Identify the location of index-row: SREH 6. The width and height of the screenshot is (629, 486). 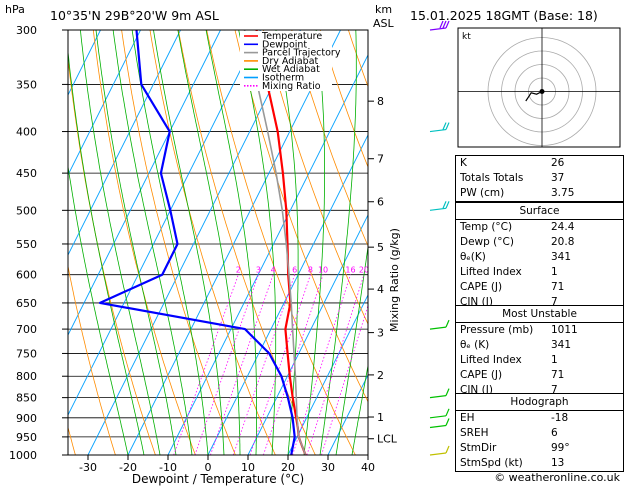
(539, 433).